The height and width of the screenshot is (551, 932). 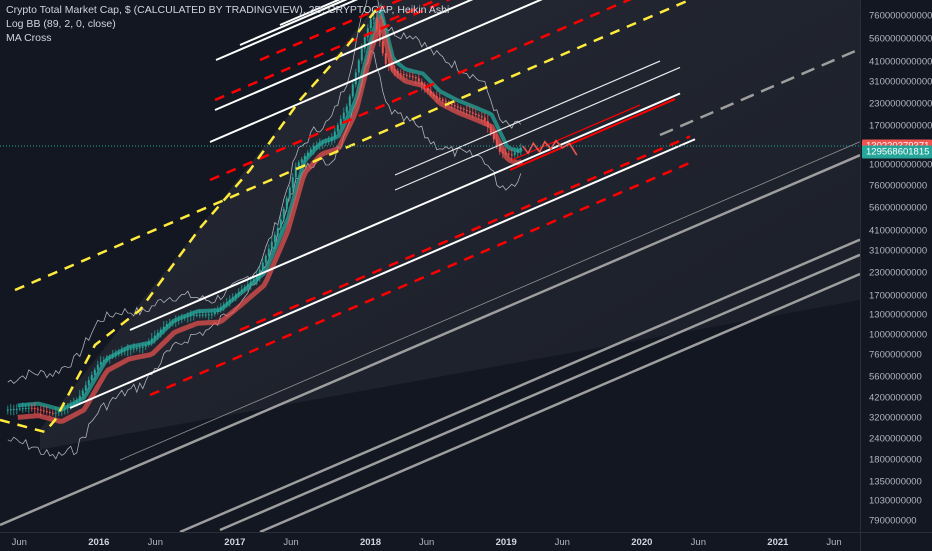 What do you see at coordinates (893, 521) in the screenshot?
I see `y-tick-label: 790000000` at bounding box center [893, 521].